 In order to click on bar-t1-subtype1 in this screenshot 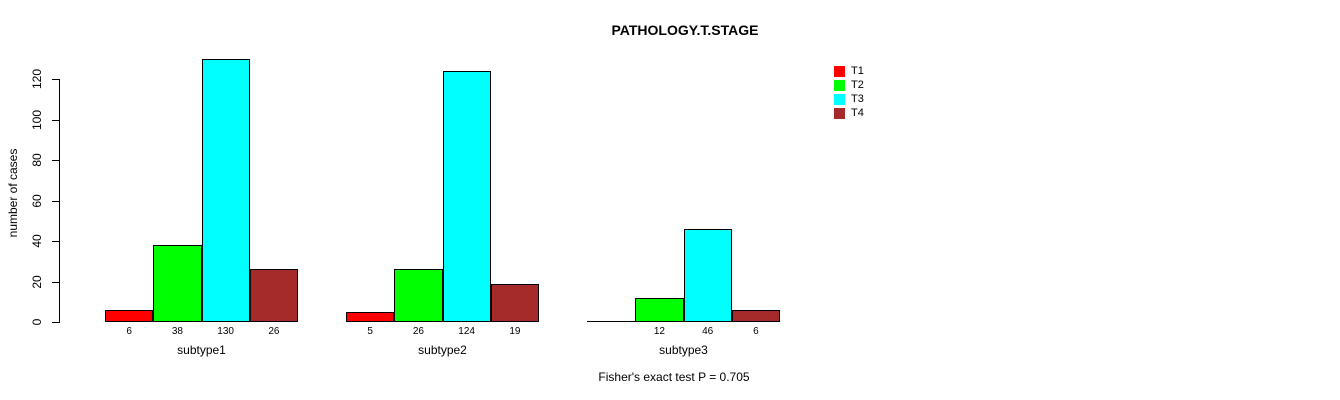, I will do `click(129, 315)`.